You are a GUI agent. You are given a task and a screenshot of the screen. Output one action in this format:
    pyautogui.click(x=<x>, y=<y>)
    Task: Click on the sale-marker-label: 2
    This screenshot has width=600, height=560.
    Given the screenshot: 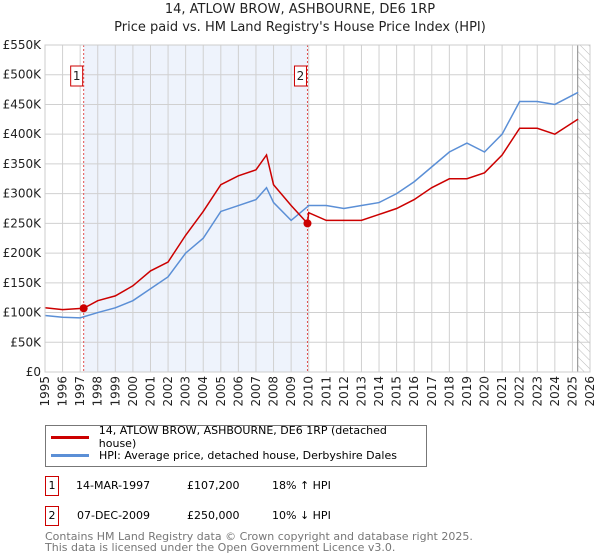 What is the action you would take?
    pyautogui.click(x=301, y=76)
    